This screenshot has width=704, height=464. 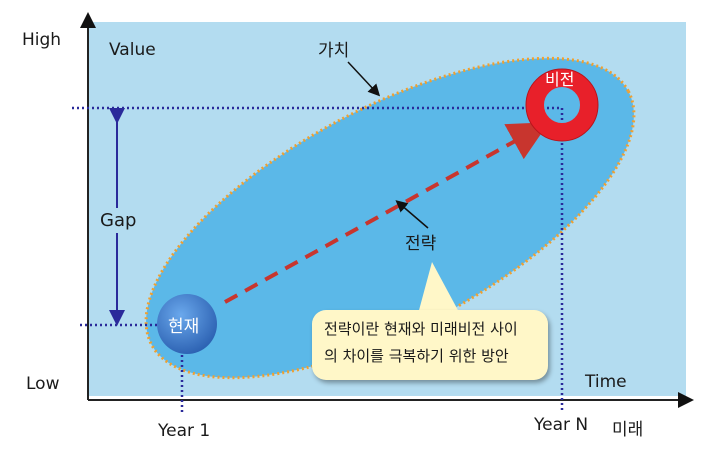 I want to click on callout-line-2: 의 차이를 극복하기 위한 방안, so click(x=416, y=356).